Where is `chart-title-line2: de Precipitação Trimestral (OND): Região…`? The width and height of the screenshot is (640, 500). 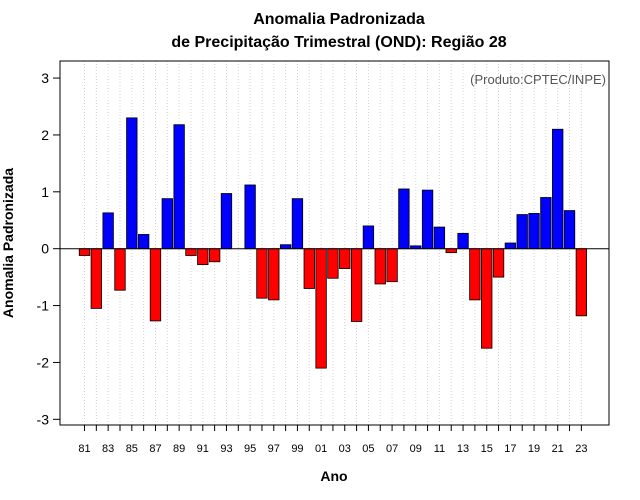 chart-title-line2: de Precipitação Trimestral (OND): Região… is located at coordinates (338, 42).